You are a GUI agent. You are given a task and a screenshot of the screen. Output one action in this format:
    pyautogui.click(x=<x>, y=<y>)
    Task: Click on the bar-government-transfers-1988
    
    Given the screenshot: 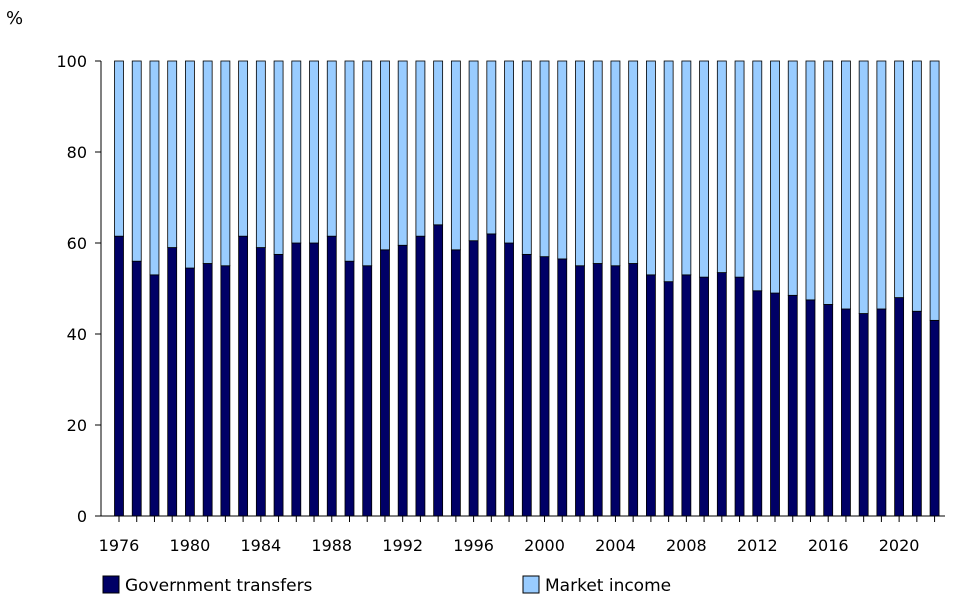 What is the action you would take?
    pyautogui.click(x=331, y=376)
    